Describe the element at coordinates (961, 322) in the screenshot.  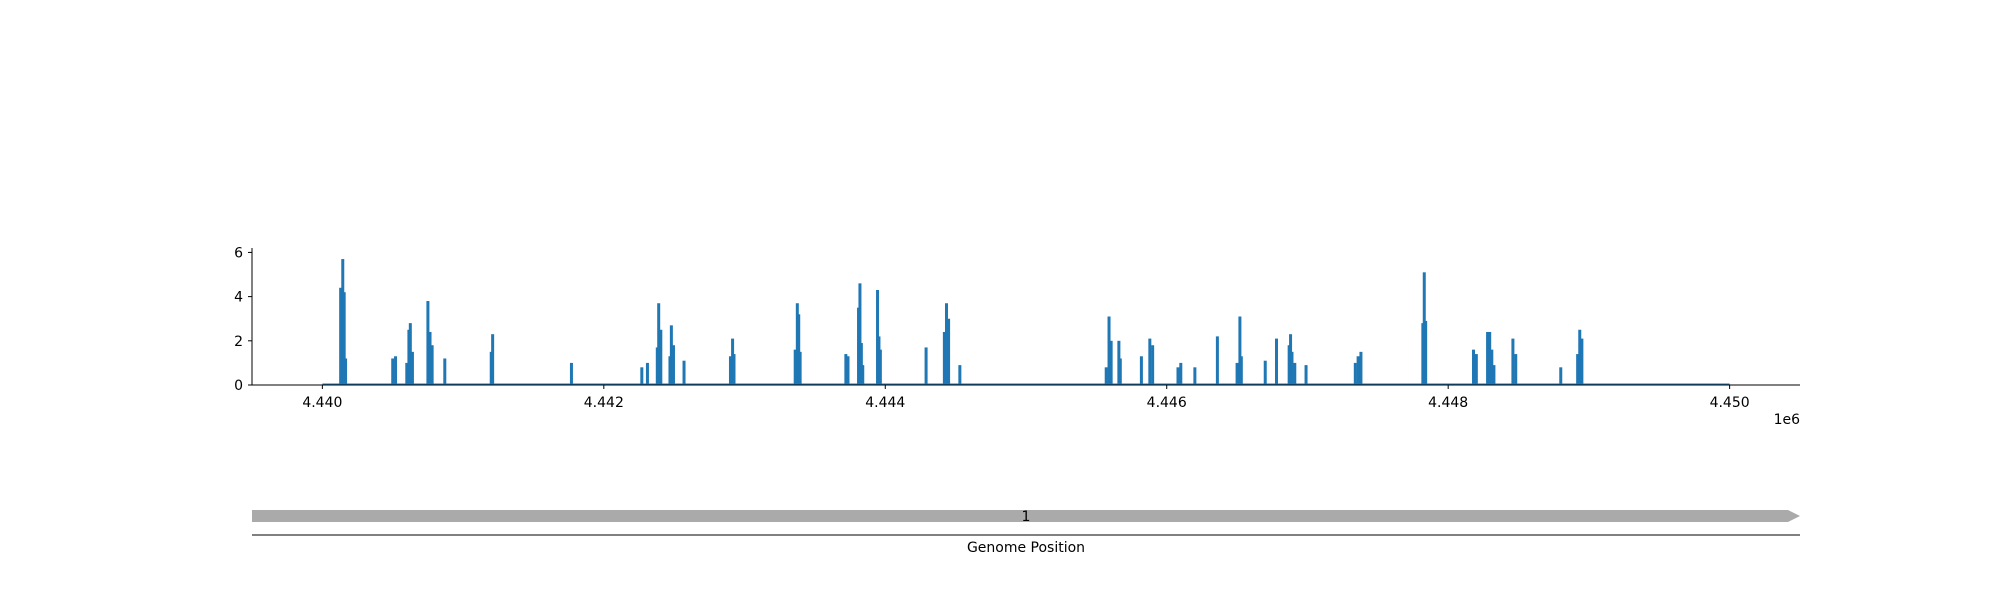
I see `coverage-bars` at that location.